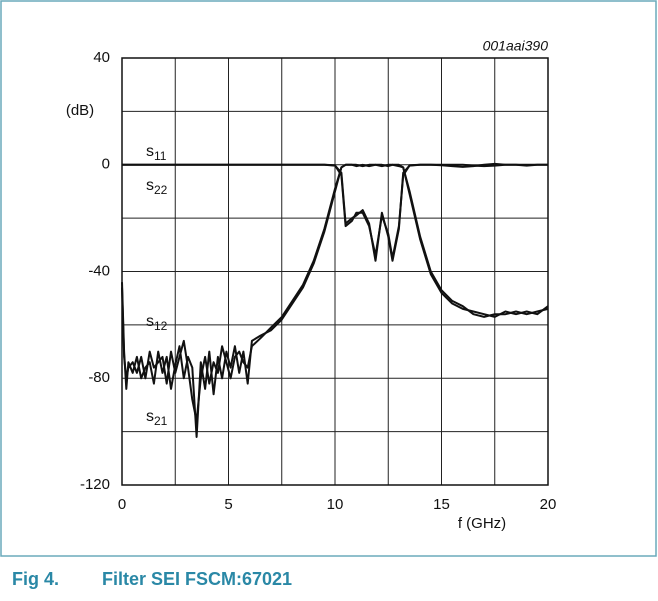  I want to click on y-tick-label: -40, so click(99, 270).